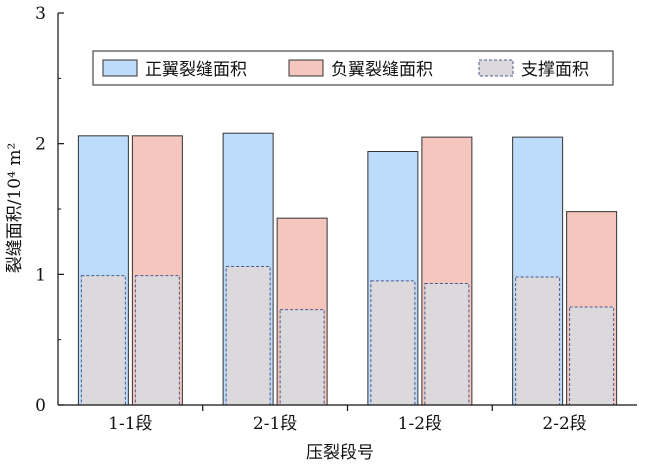 This screenshot has width=650, height=471. What do you see at coordinates (15, 208) in the screenshot?
I see `y-axis-title: 裂缝面积/10⁴ m²` at bounding box center [15, 208].